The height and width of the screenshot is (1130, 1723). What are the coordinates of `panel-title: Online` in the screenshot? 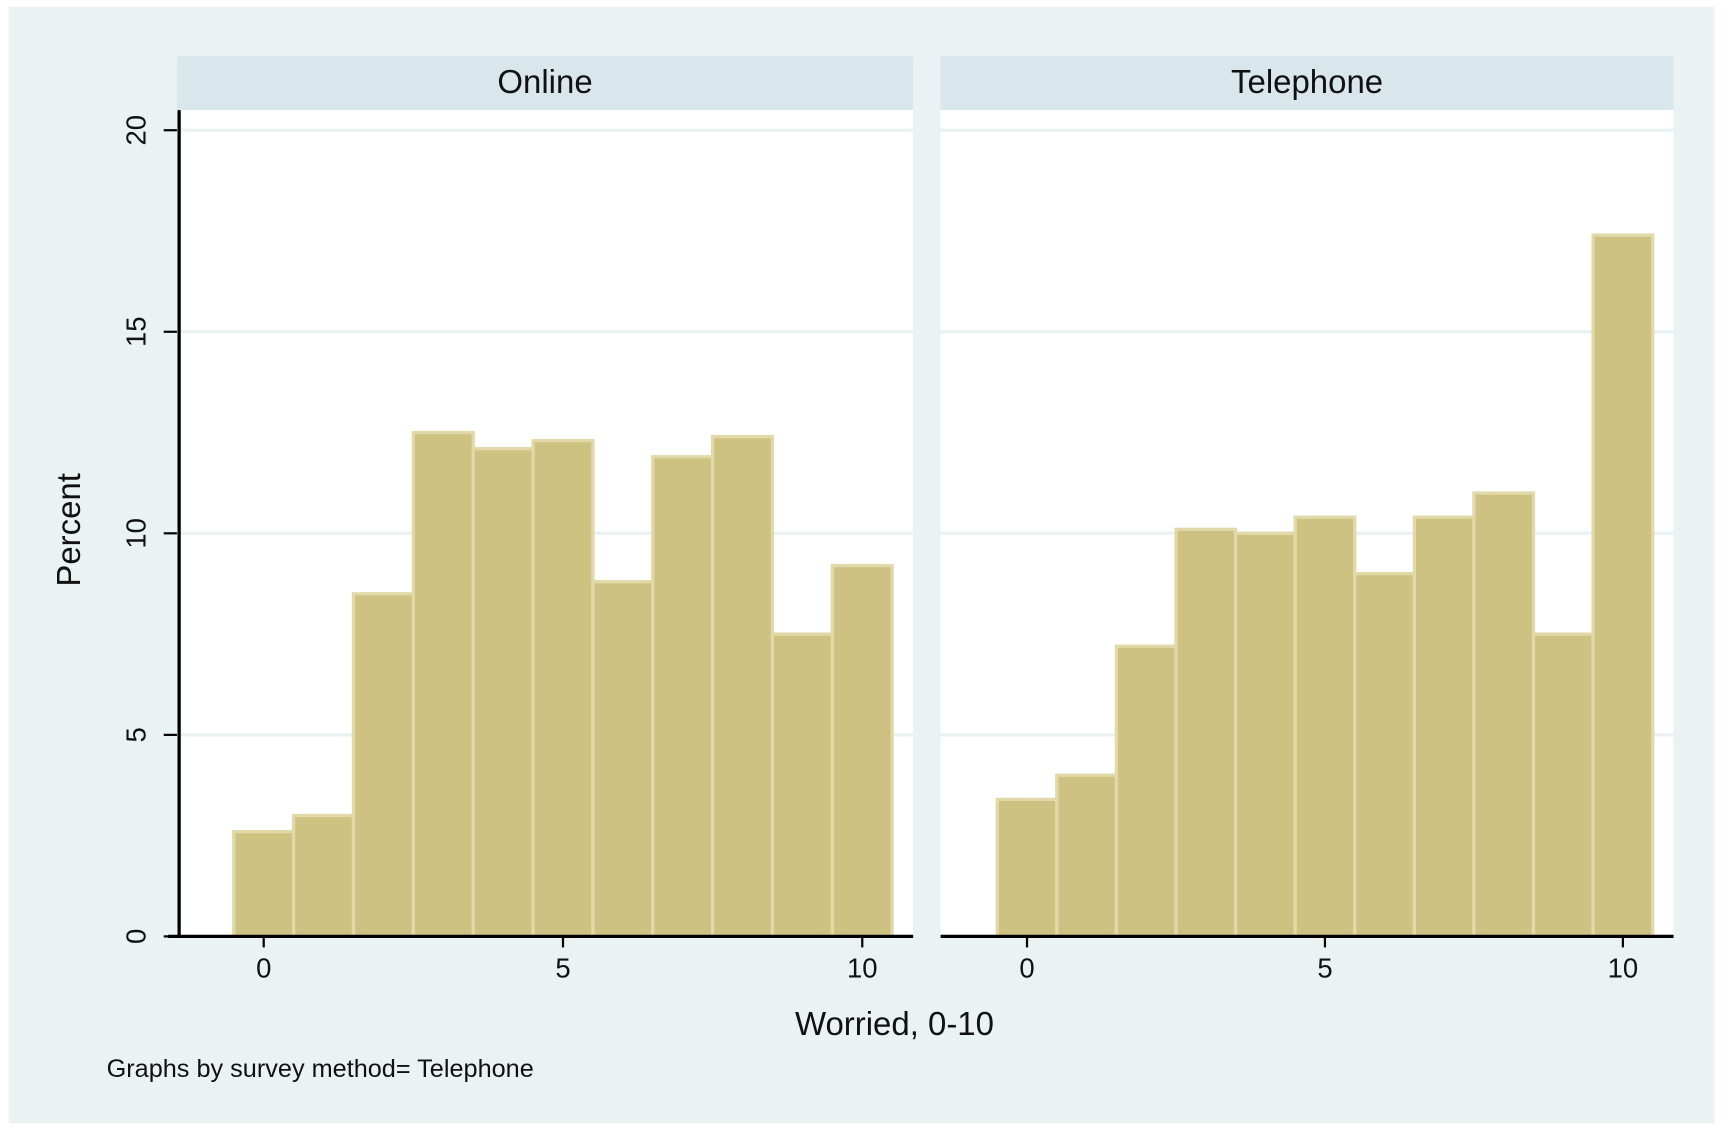 It's located at (544, 81).